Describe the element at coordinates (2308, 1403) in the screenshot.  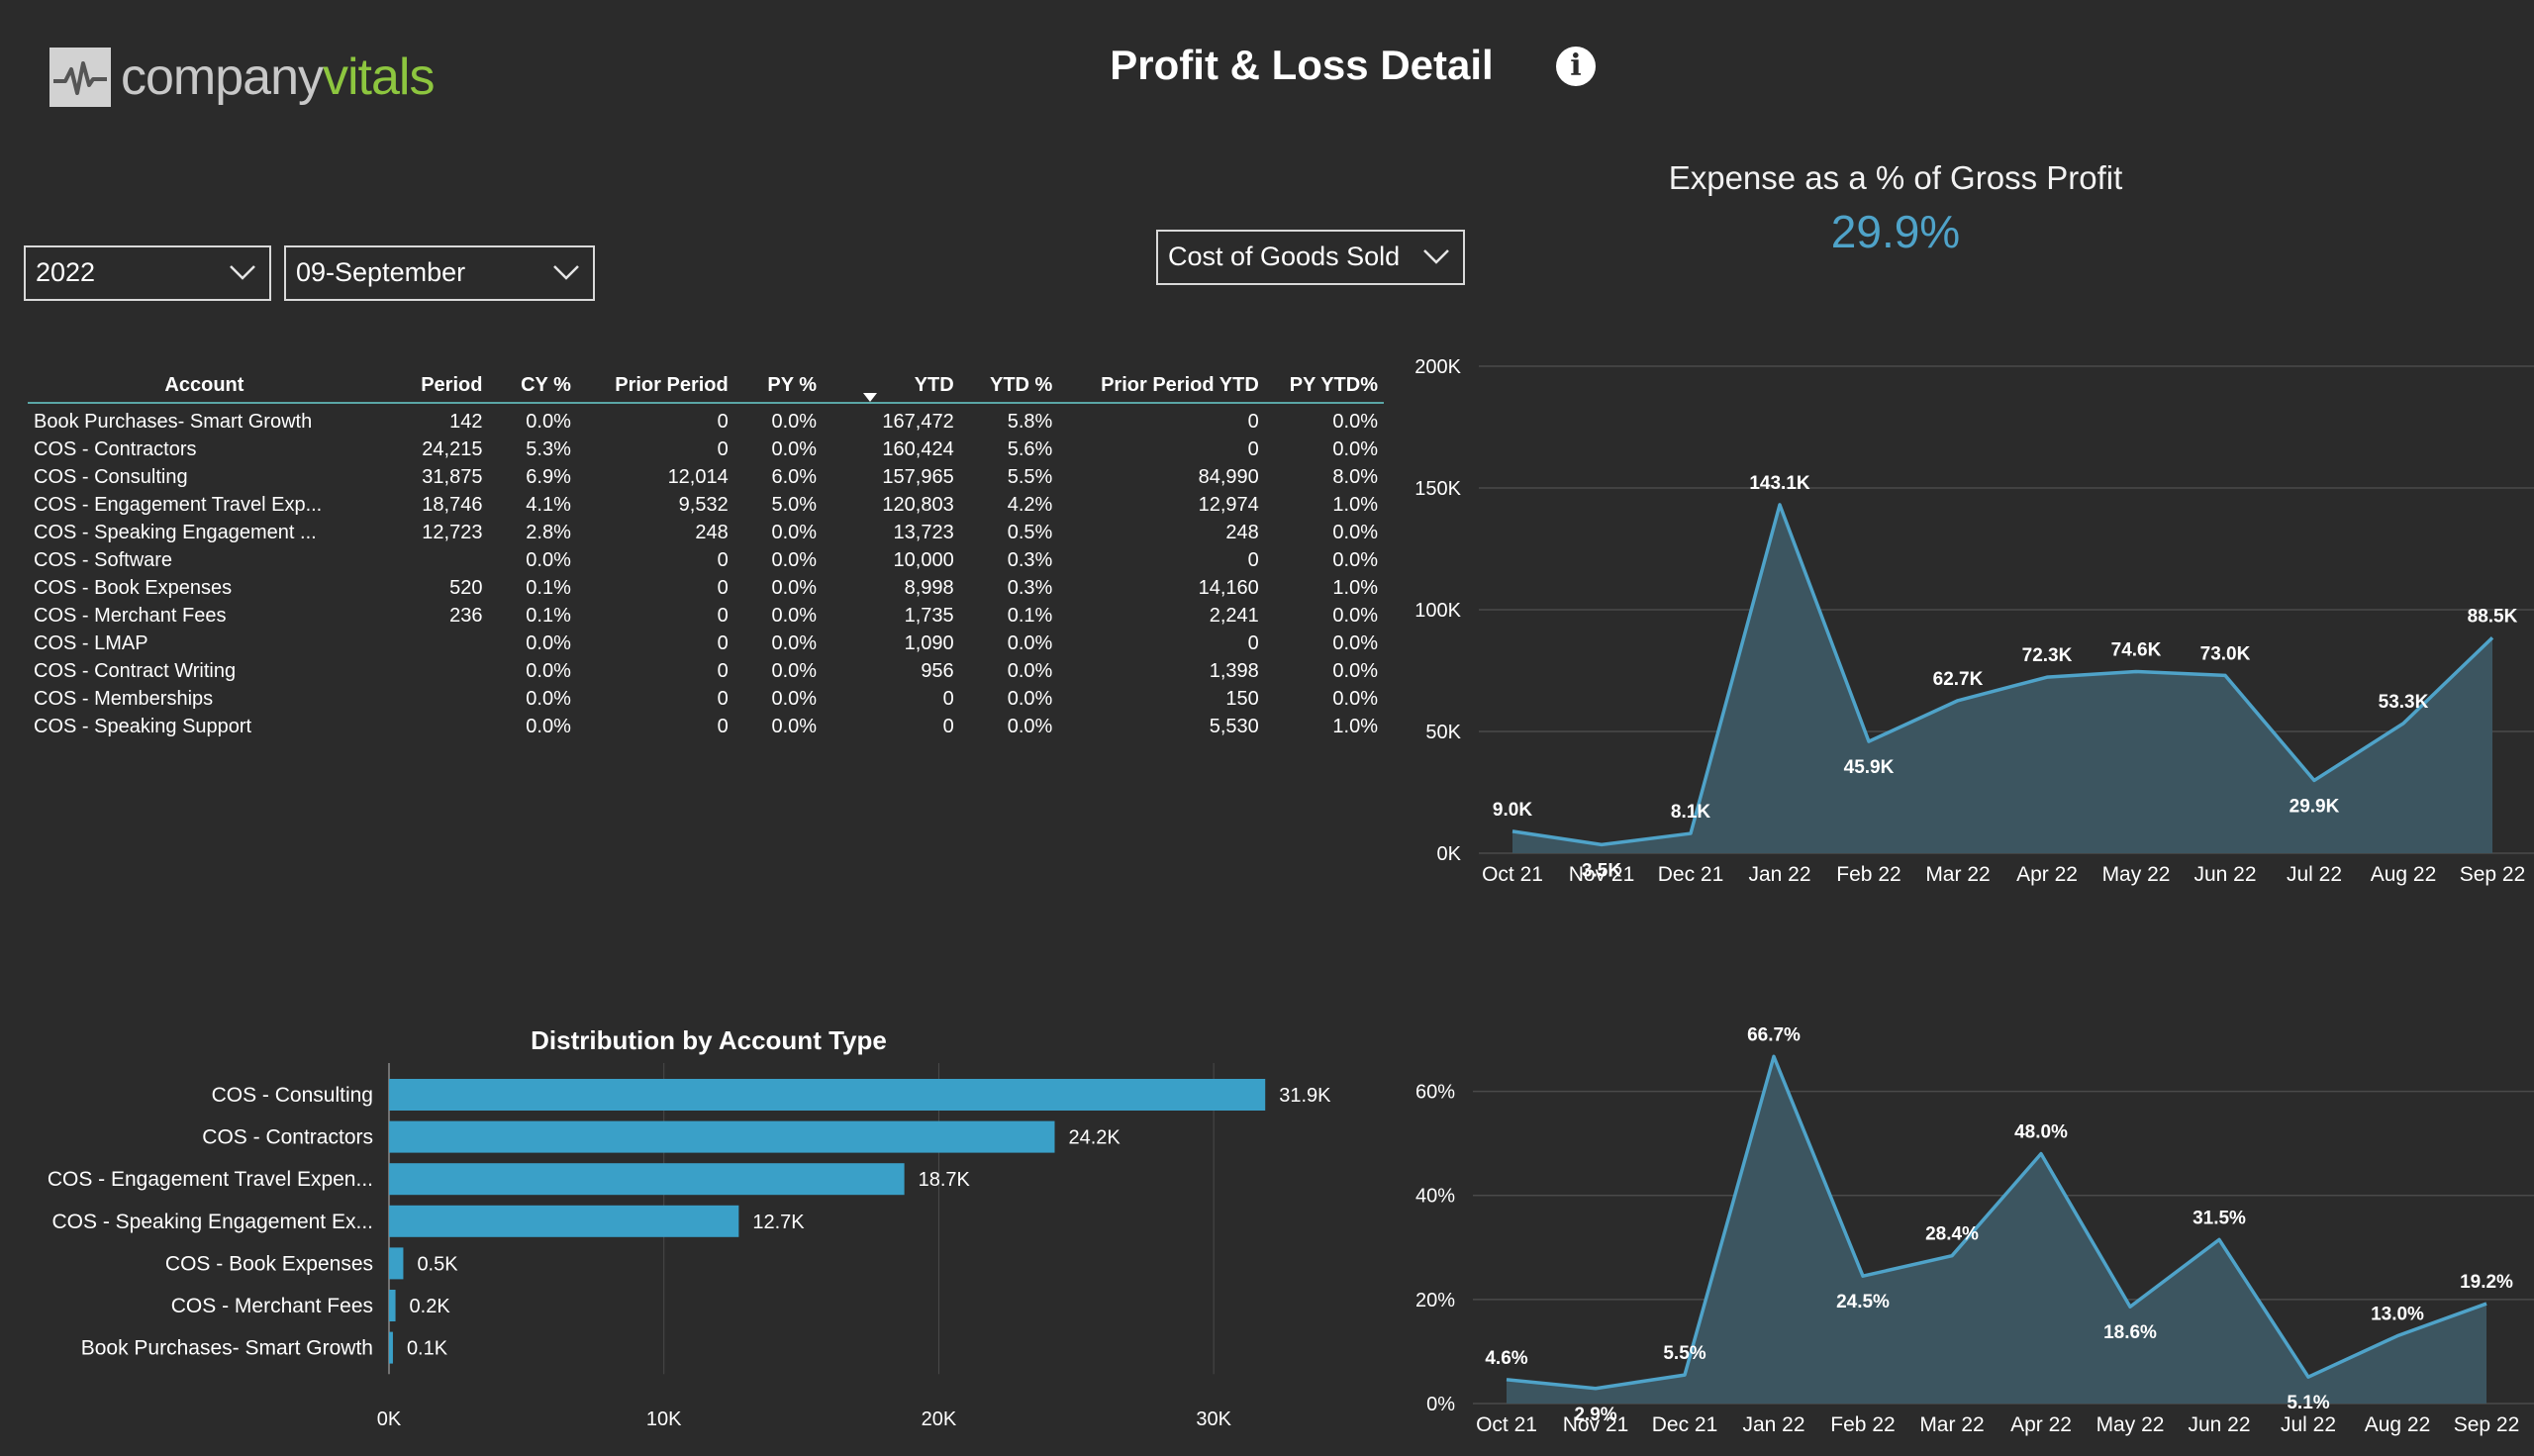
I see `data-label: 5.1%` at that location.